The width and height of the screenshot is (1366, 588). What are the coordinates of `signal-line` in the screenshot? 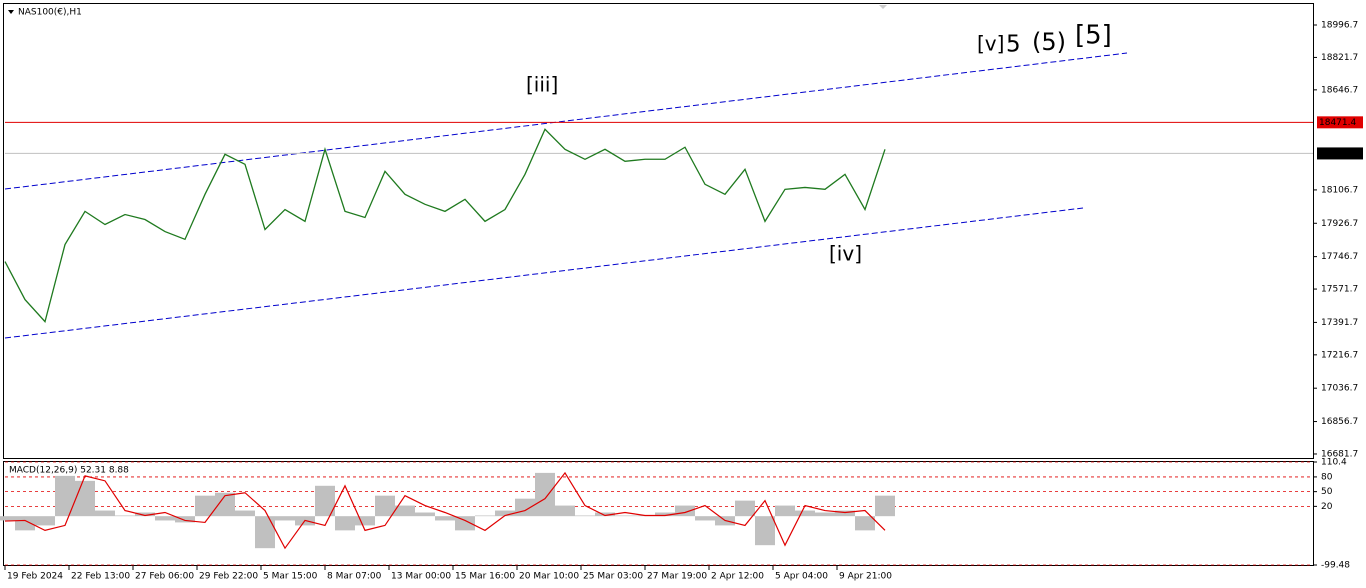 It's located at (445, 510).